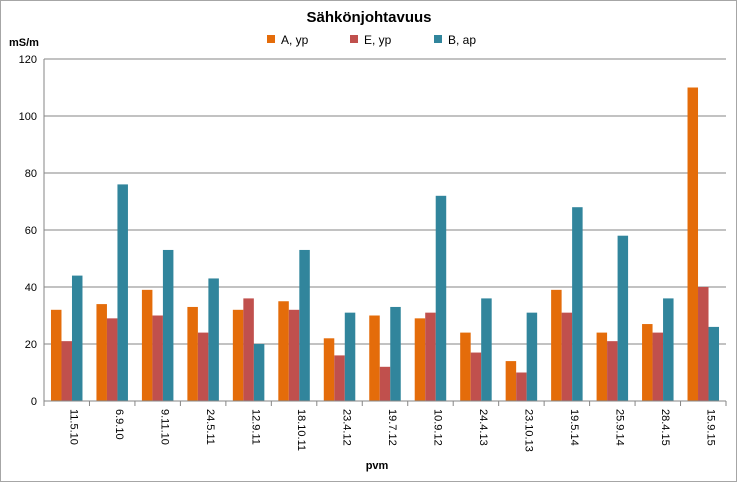  What do you see at coordinates (256, 427) in the screenshot?
I see `x-tick-label: 12.9.11` at bounding box center [256, 427].